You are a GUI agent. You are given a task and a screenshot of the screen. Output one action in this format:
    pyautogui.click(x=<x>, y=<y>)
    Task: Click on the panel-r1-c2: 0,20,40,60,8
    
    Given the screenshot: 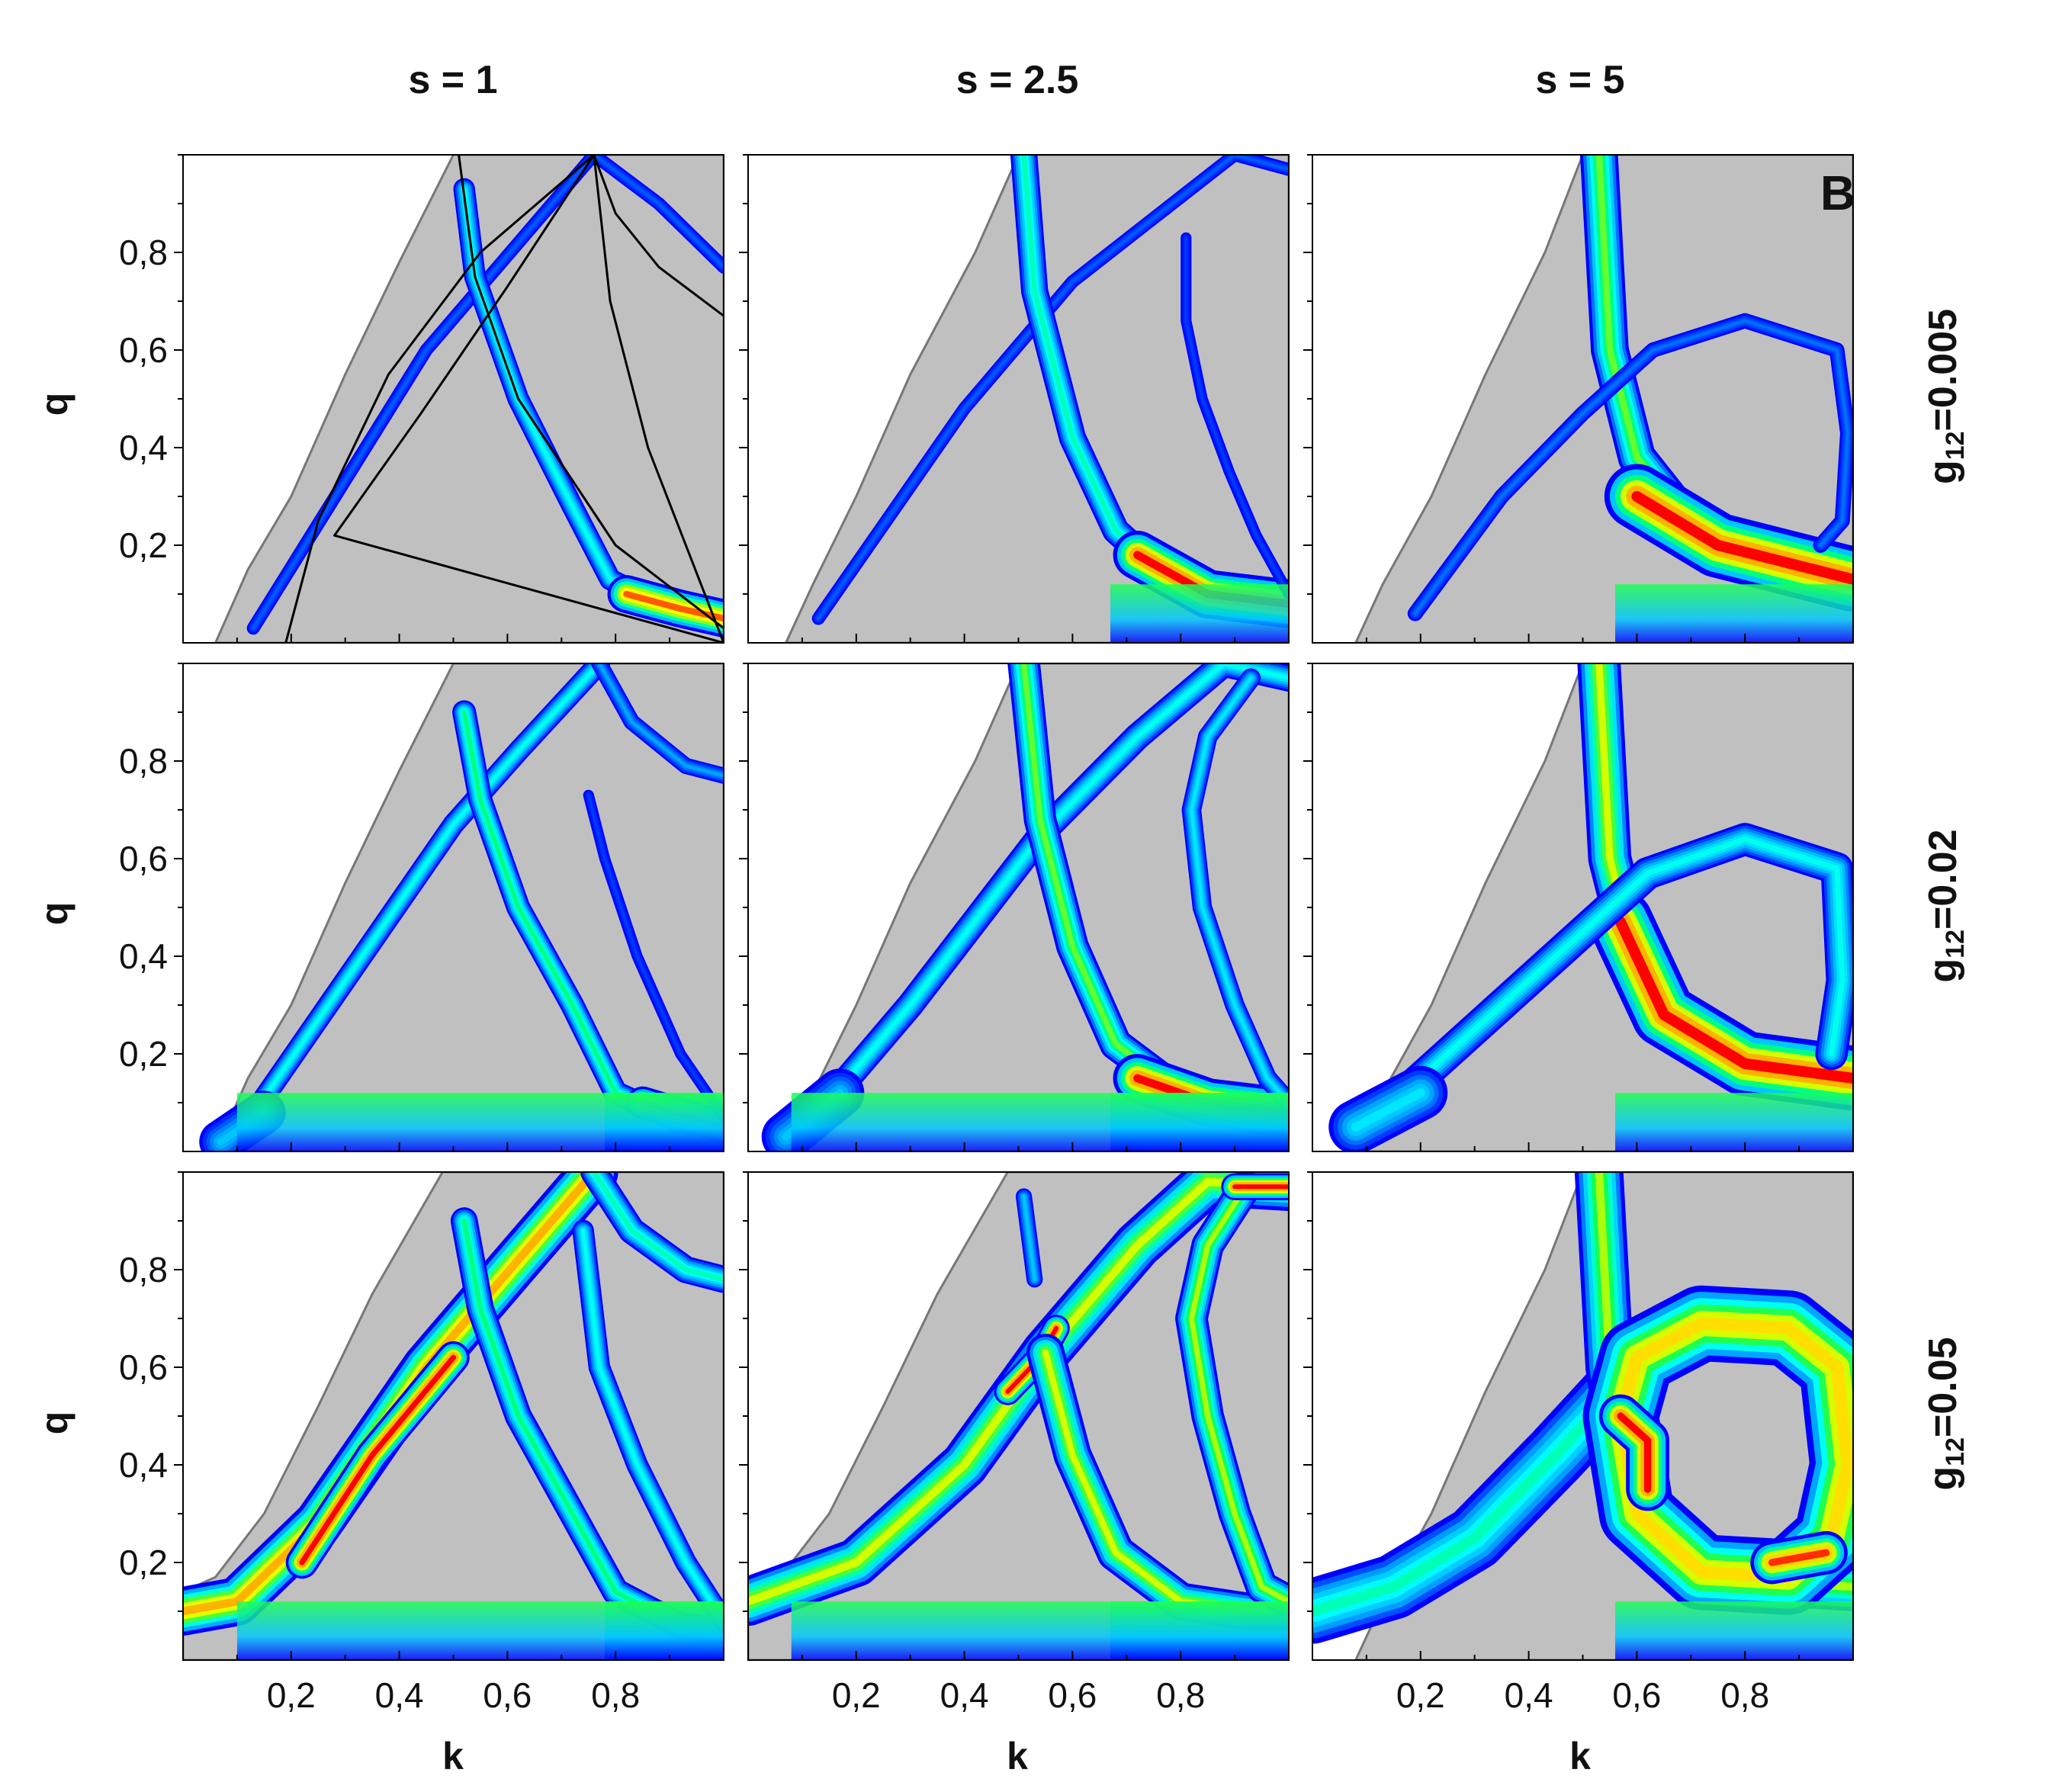 What is the action you would take?
    pyautogui.click(x=1014, y=426)
    